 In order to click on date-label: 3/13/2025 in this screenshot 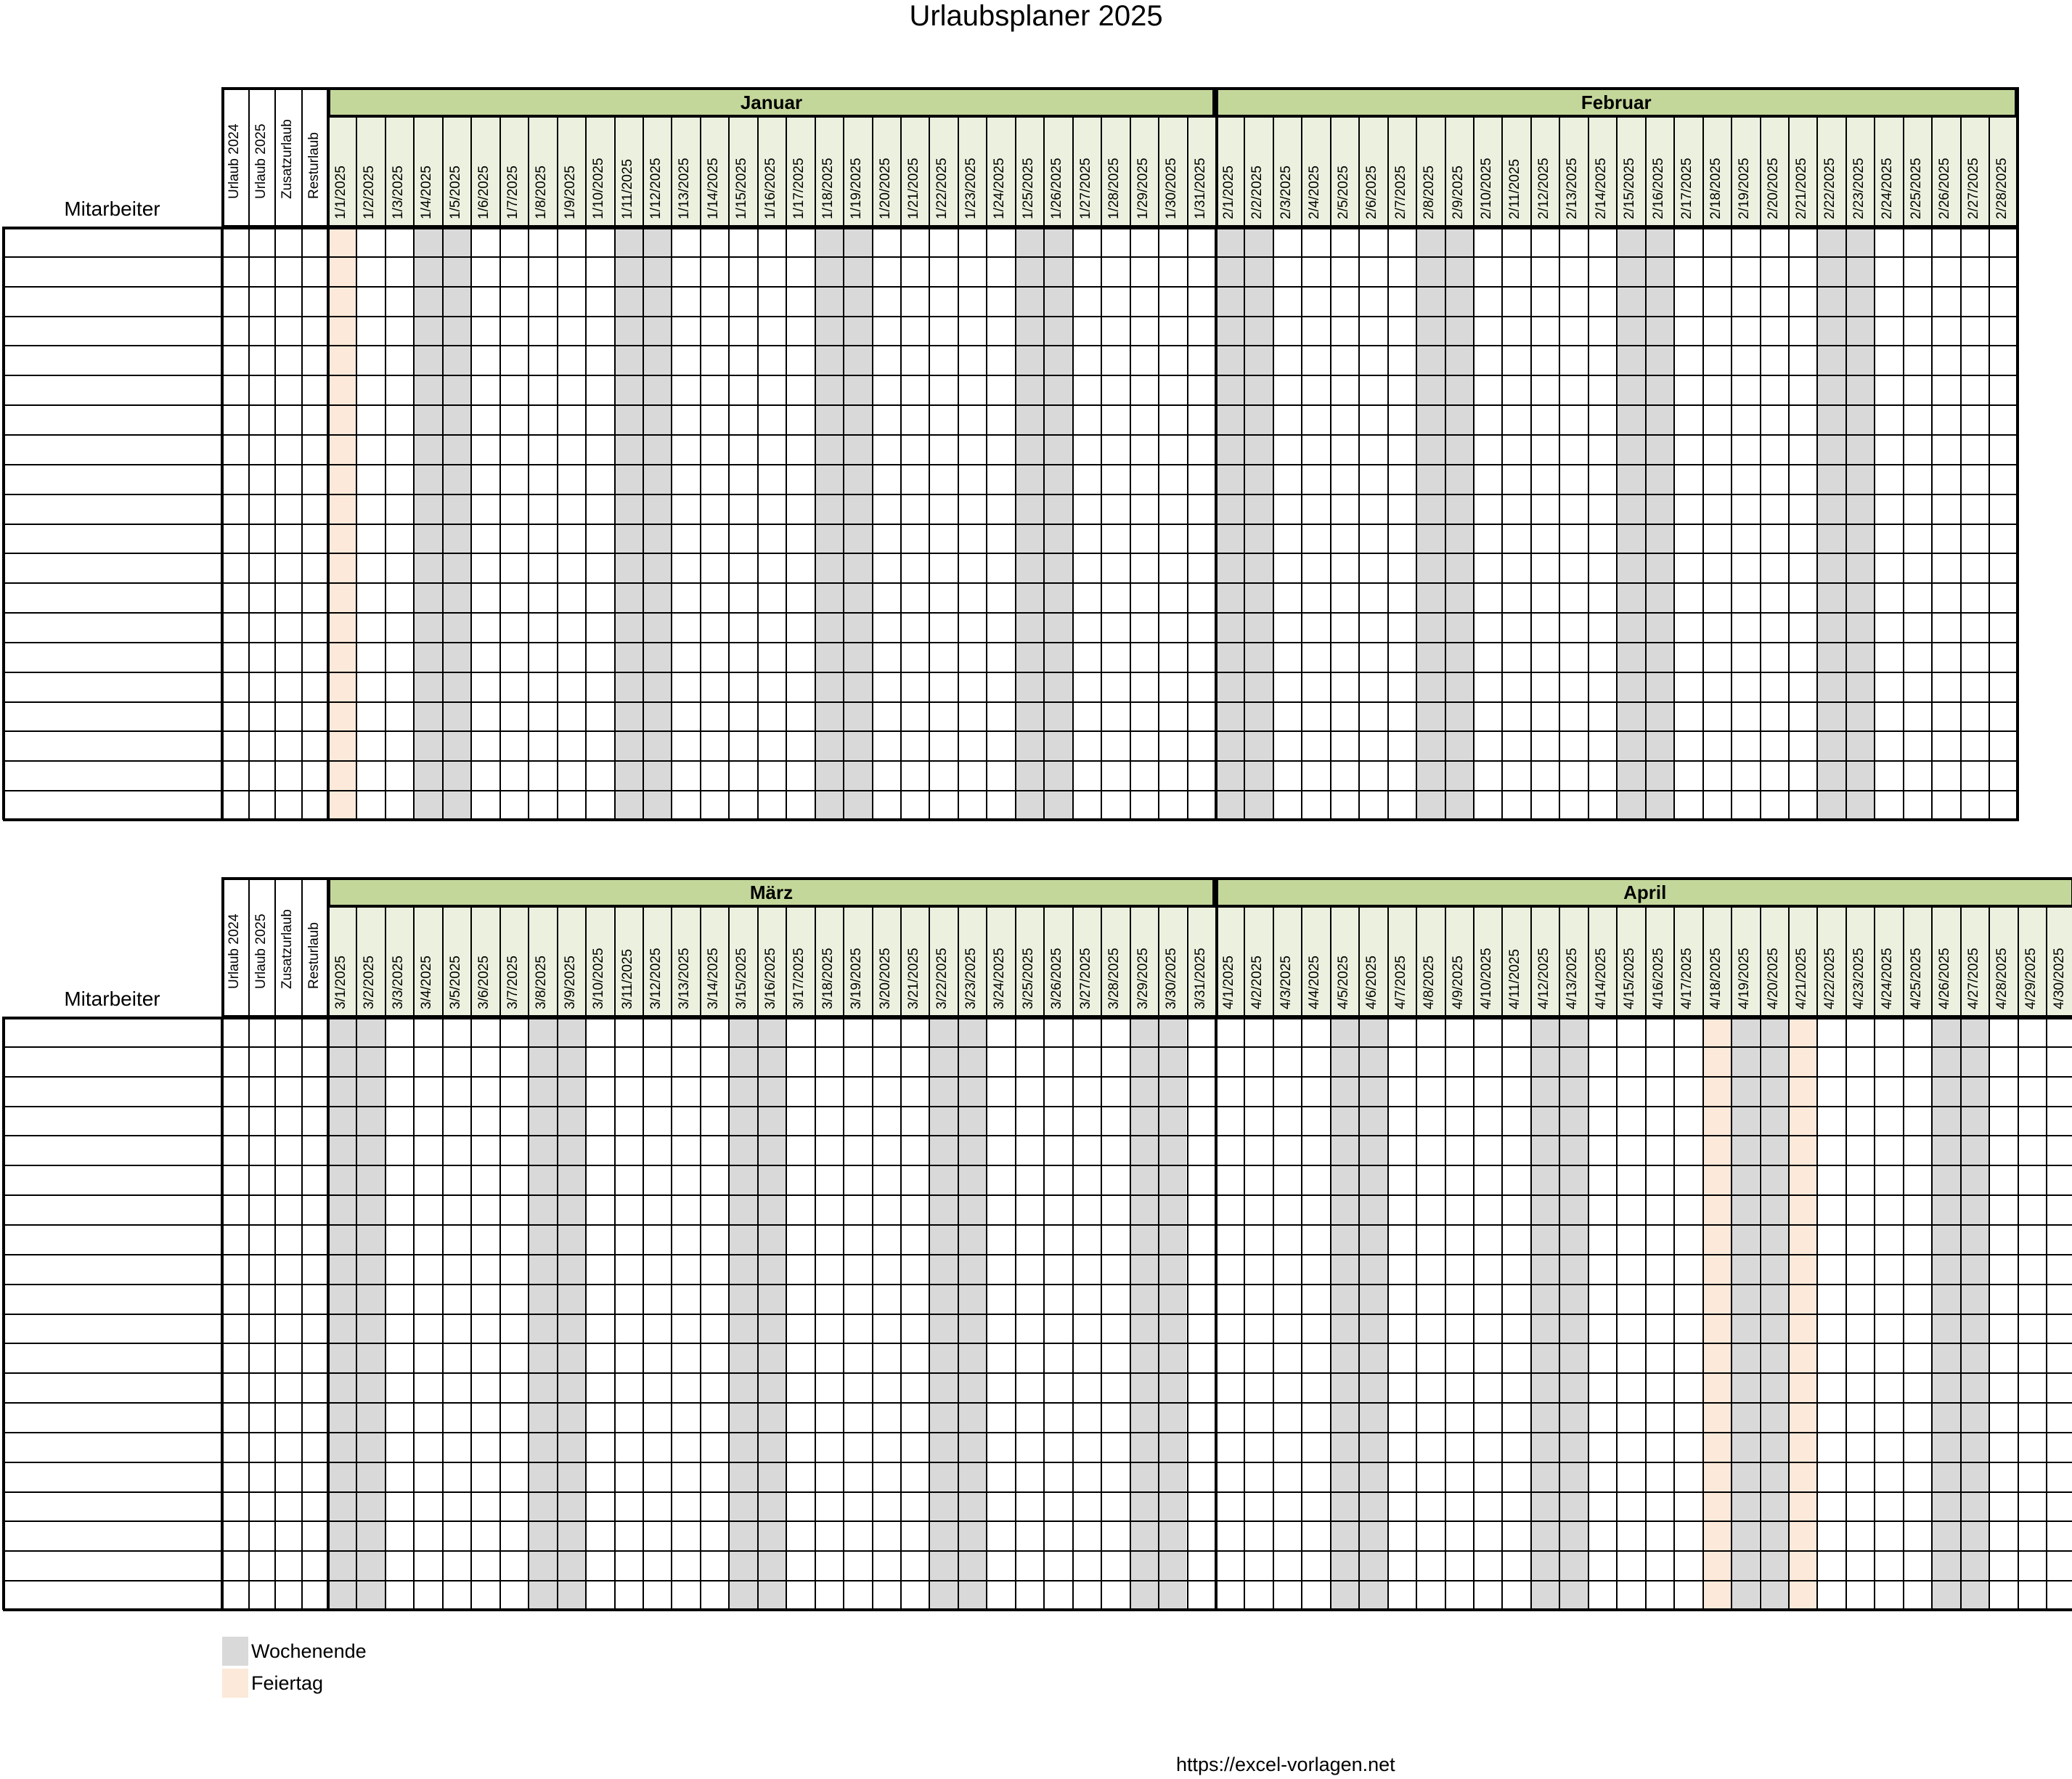, I will do `click(685, 979)`.